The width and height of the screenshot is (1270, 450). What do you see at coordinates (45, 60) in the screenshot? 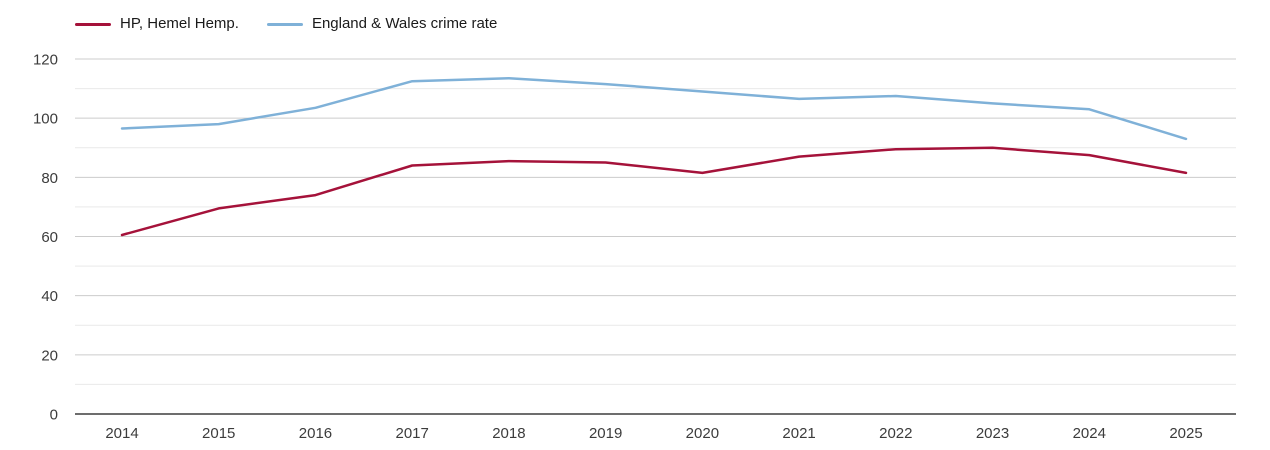
I see `y-tick-label: 120` at bounding box center [45, 60].